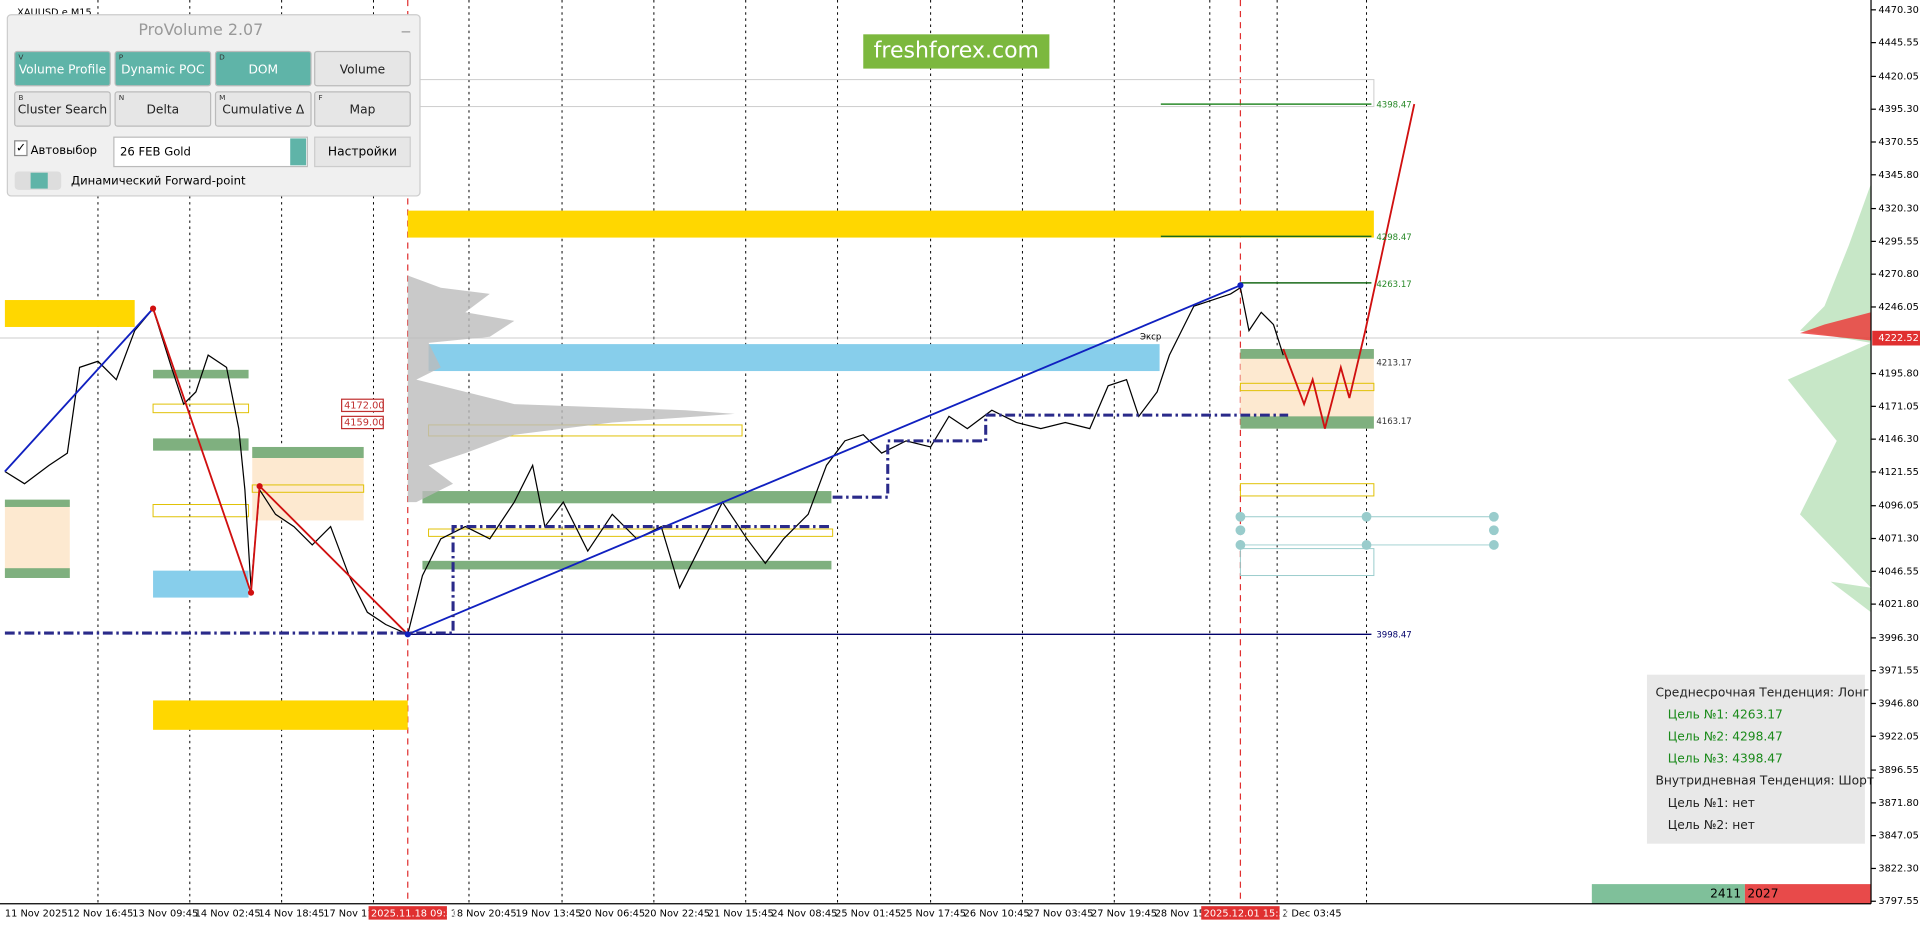 This screenshot has height=927, width=1920. What do you see at coordinates (1898, 175) in the screenshot?
I see `price-label: 4345.80` at bounding box center [1898, 175].